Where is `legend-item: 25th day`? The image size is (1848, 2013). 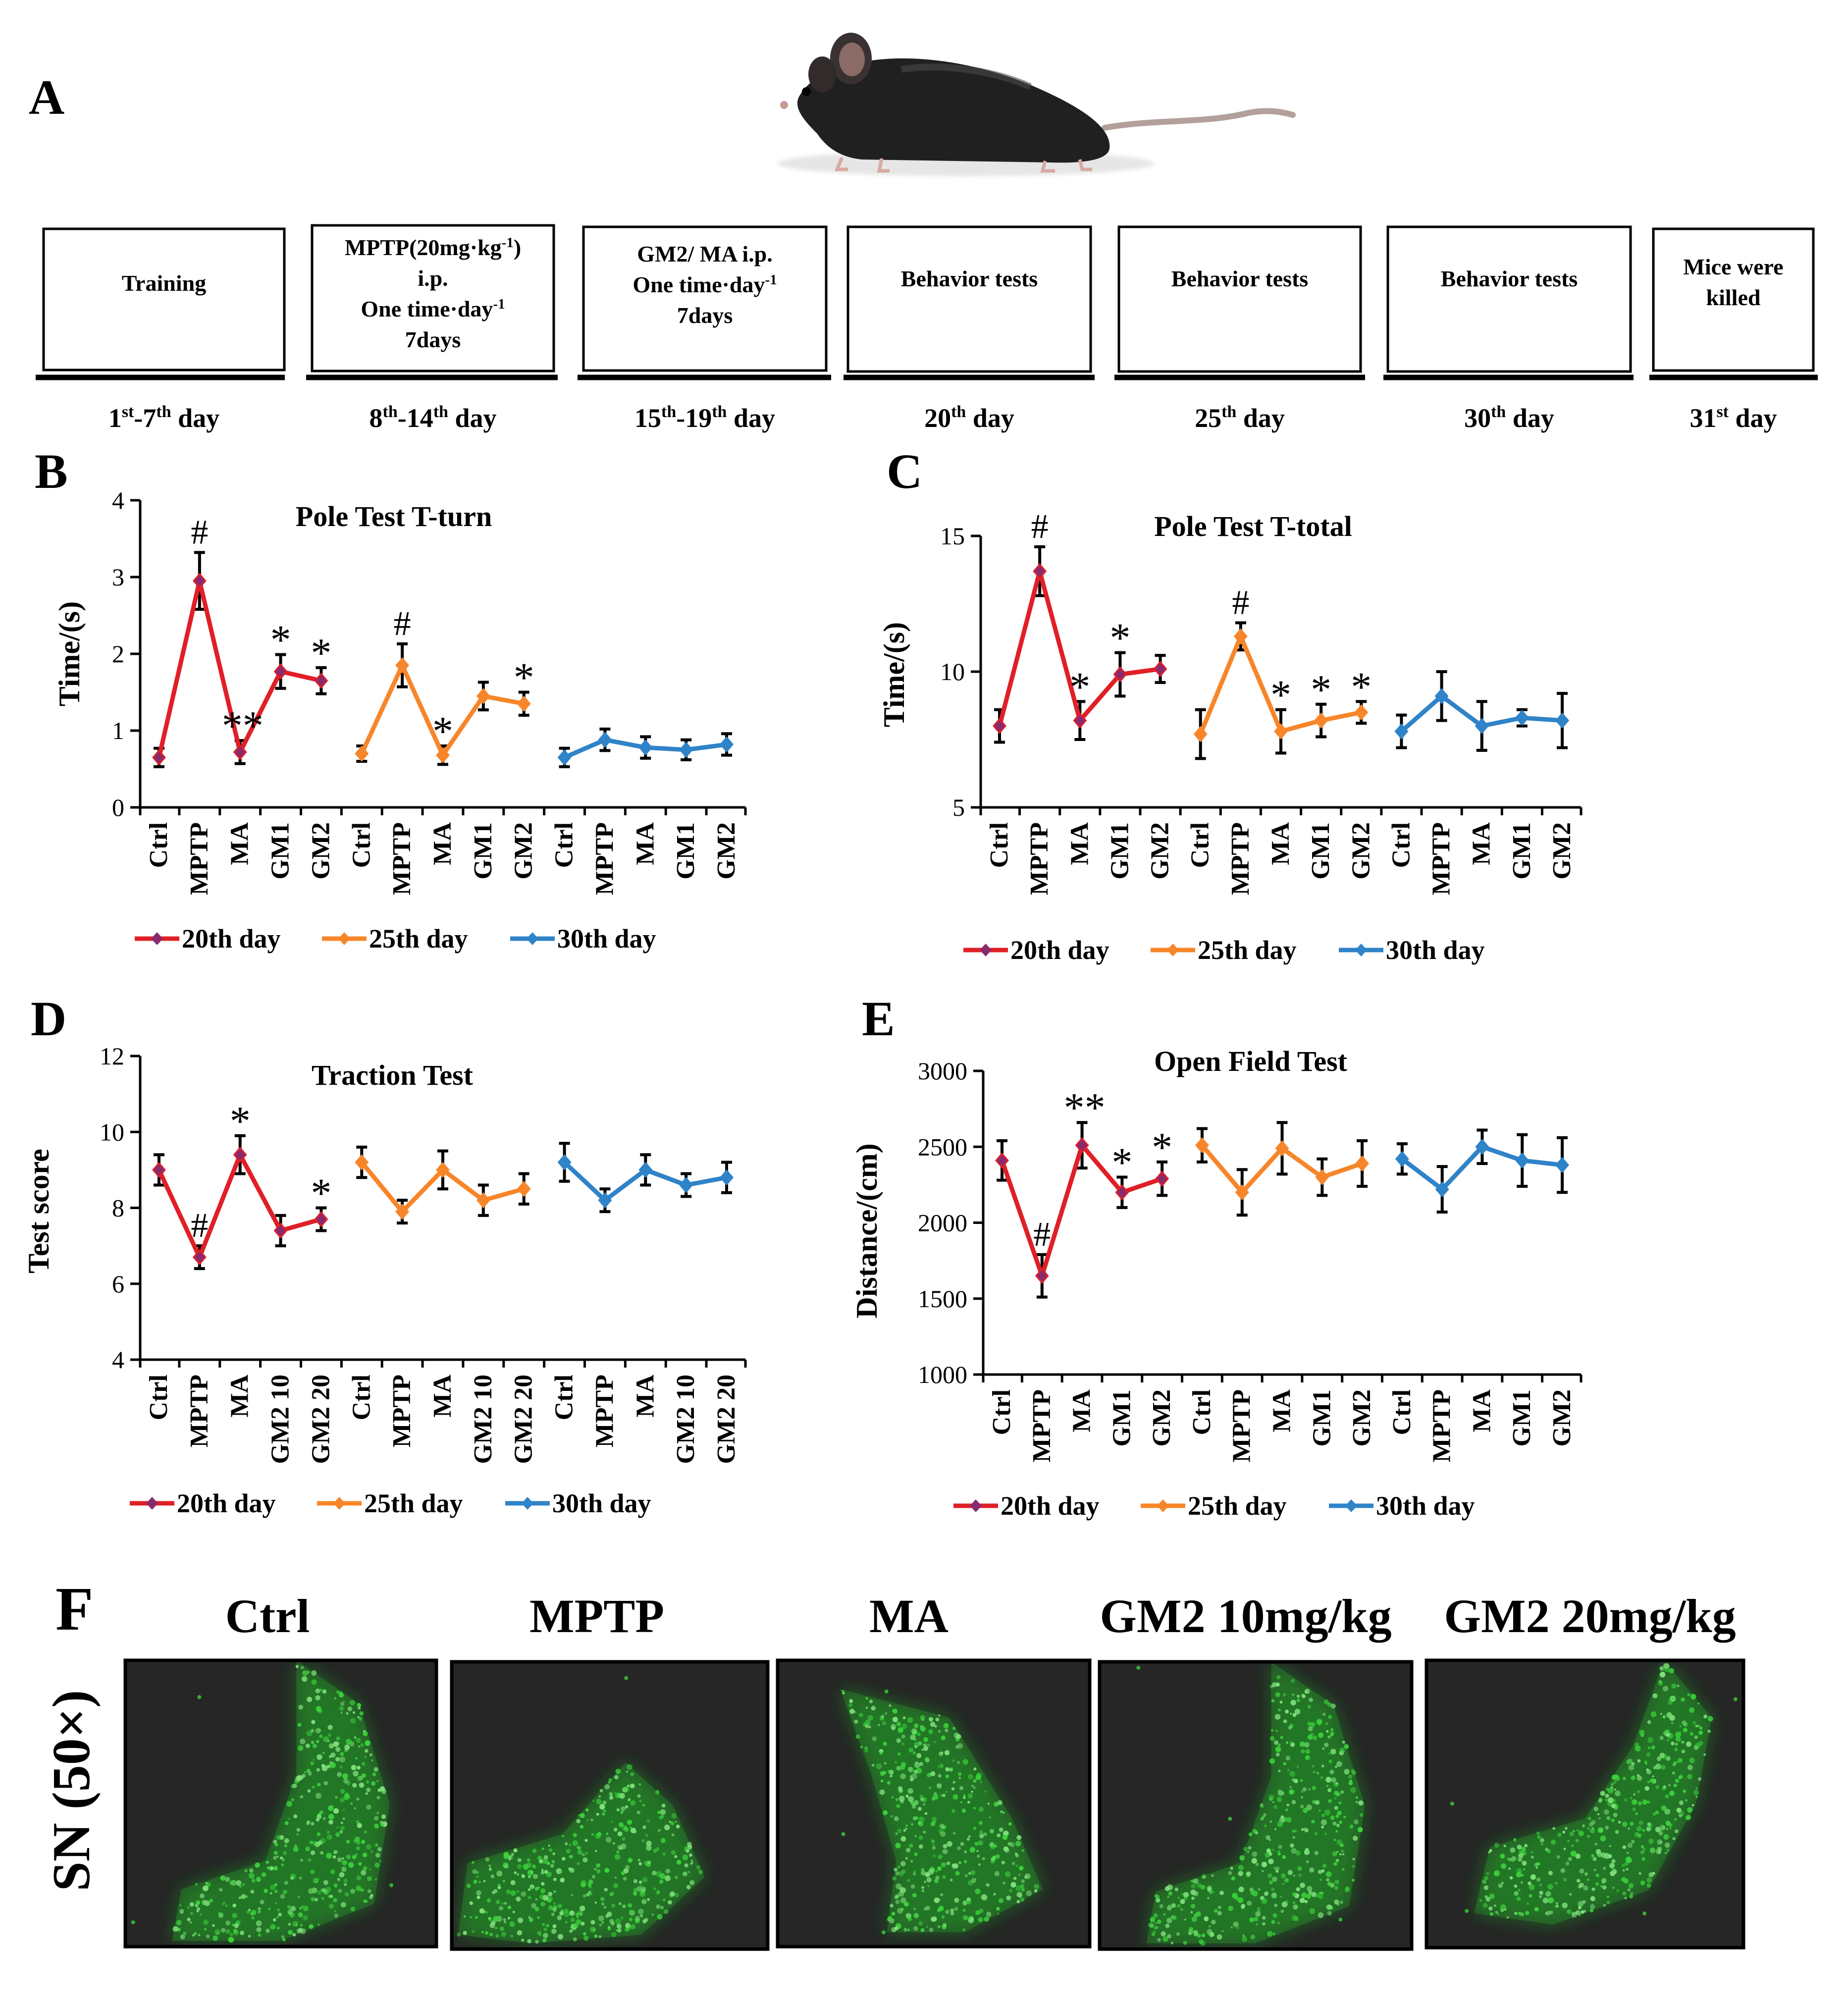
legend-item: 25th day is located at coordinates (390, 1503).